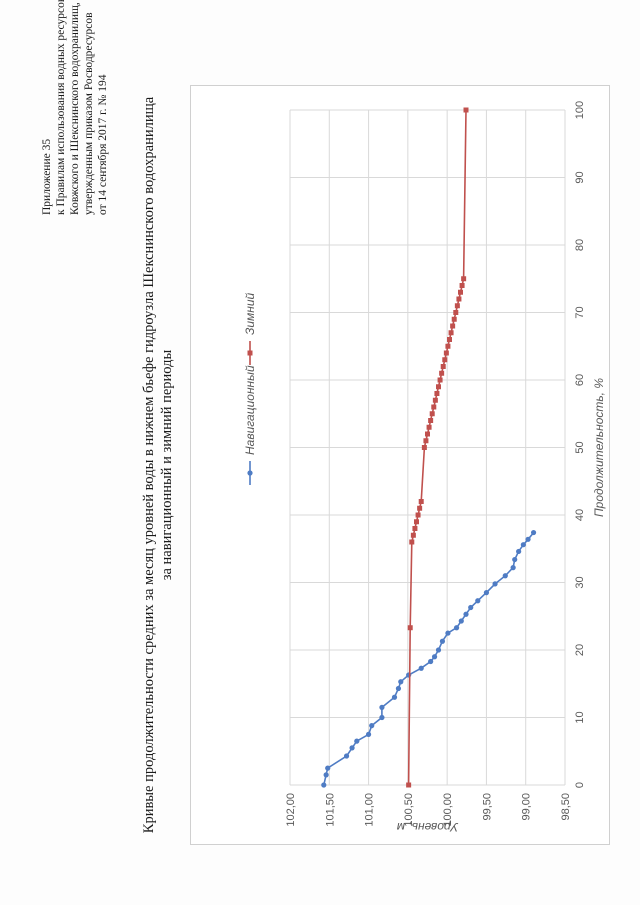 The image size is (640, 905). What do you see at coordinates (580, 110) in the screenshot?
I see `x-tick-label: 100` at bounding box center [580, 110].